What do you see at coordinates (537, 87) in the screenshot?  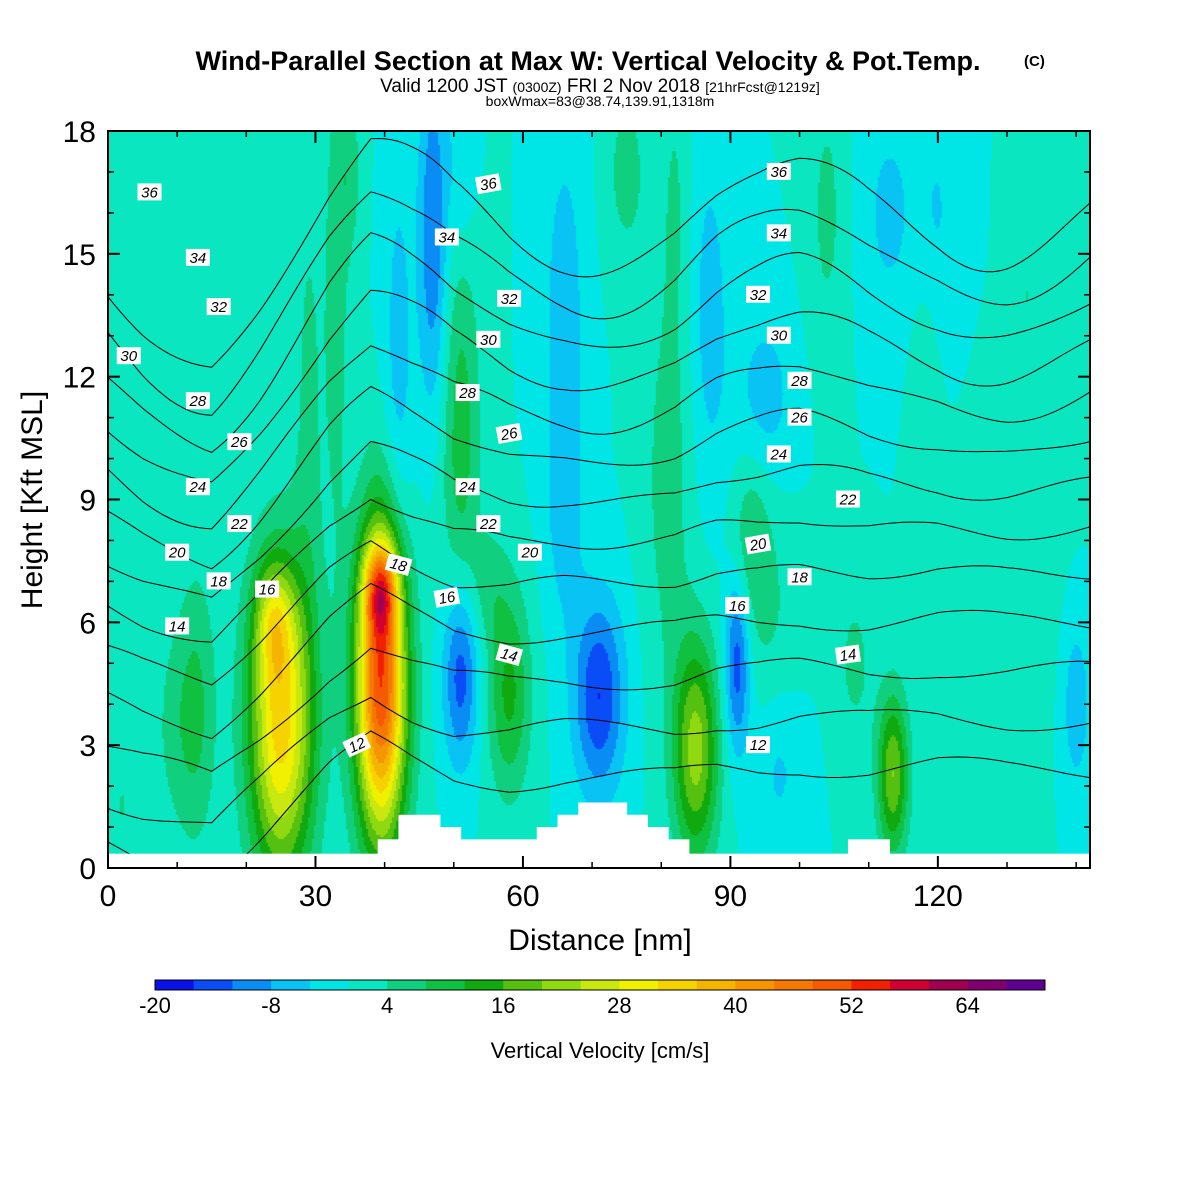 I see `subtitle-utc: (0300Z)` at bounding box center [537, 87].